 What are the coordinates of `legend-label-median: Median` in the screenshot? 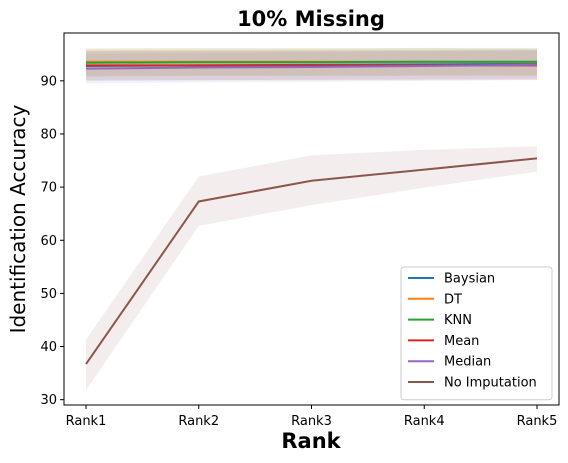 It's located at (467, 362).